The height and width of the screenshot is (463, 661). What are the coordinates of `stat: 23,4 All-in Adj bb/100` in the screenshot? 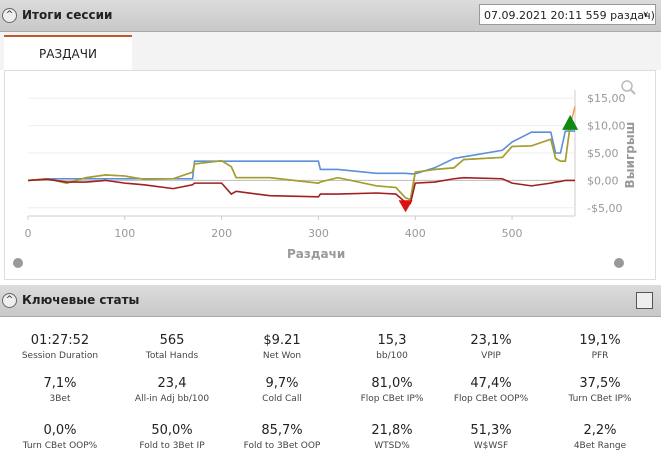 It's located at (172, 390).